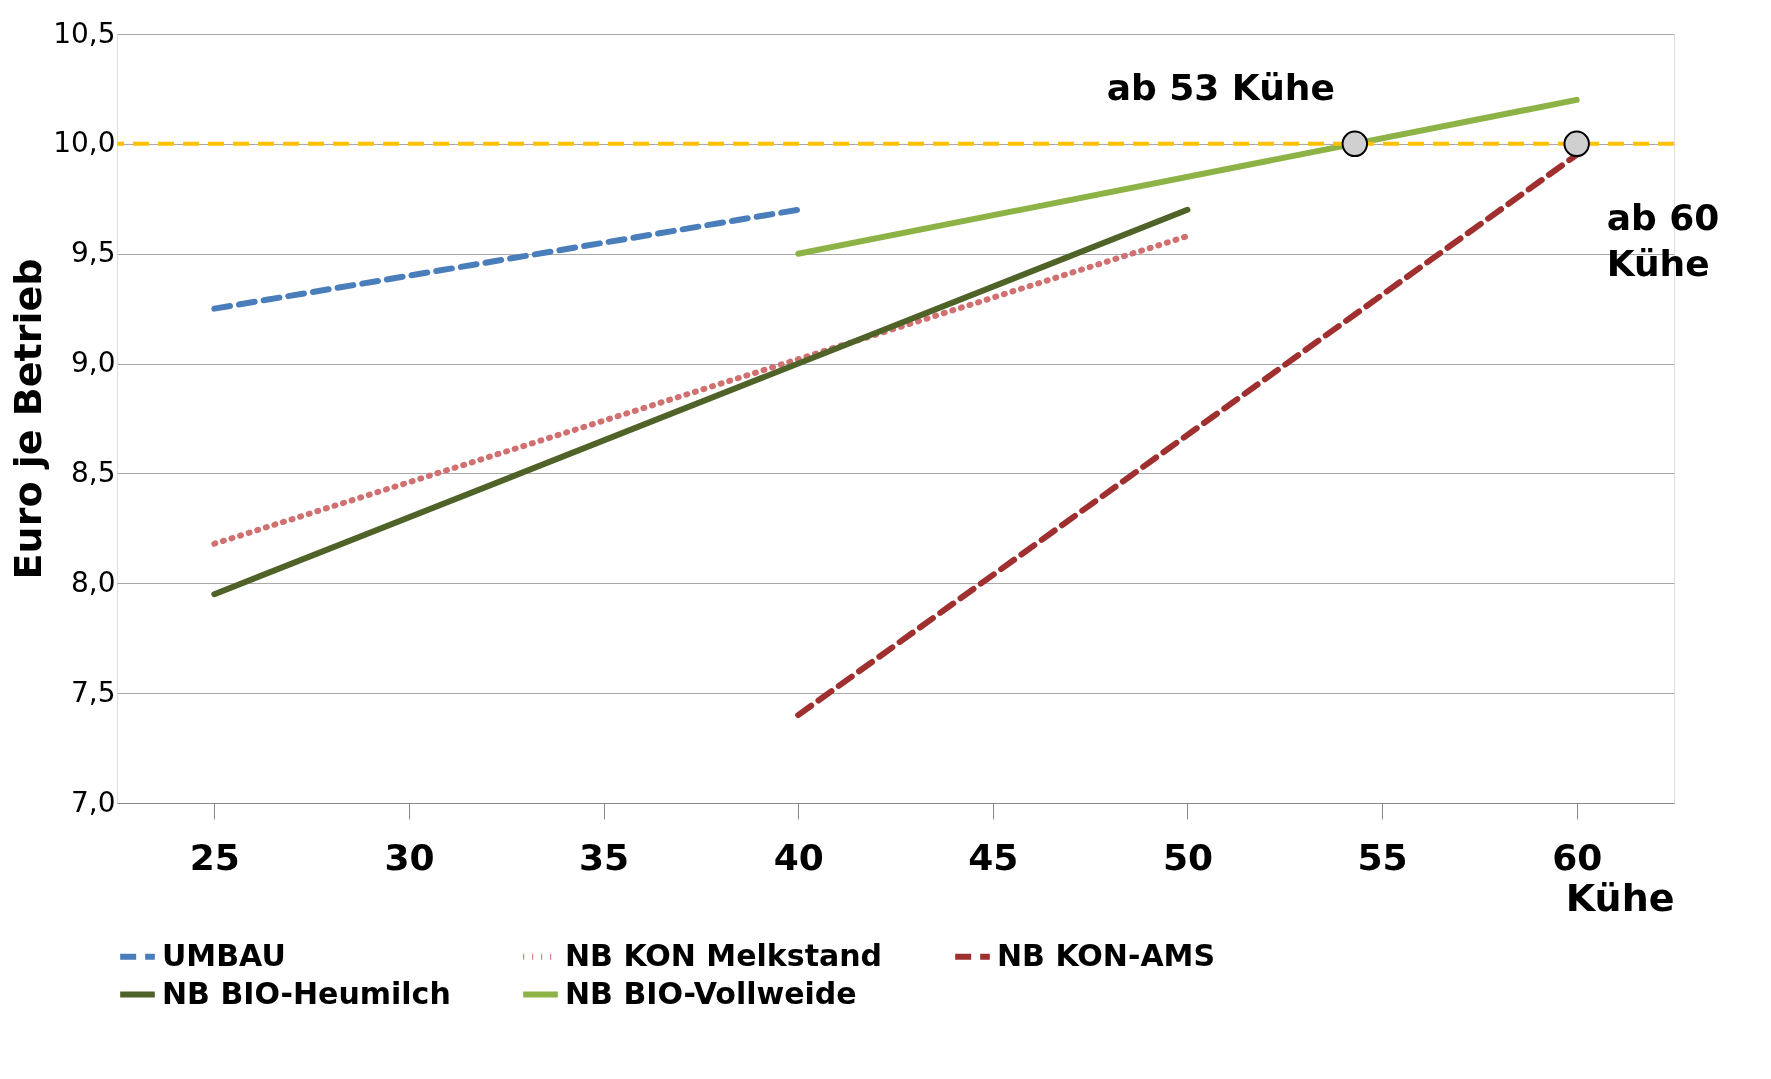  I want to click on x-tick-label: 25, so click(214, 857).